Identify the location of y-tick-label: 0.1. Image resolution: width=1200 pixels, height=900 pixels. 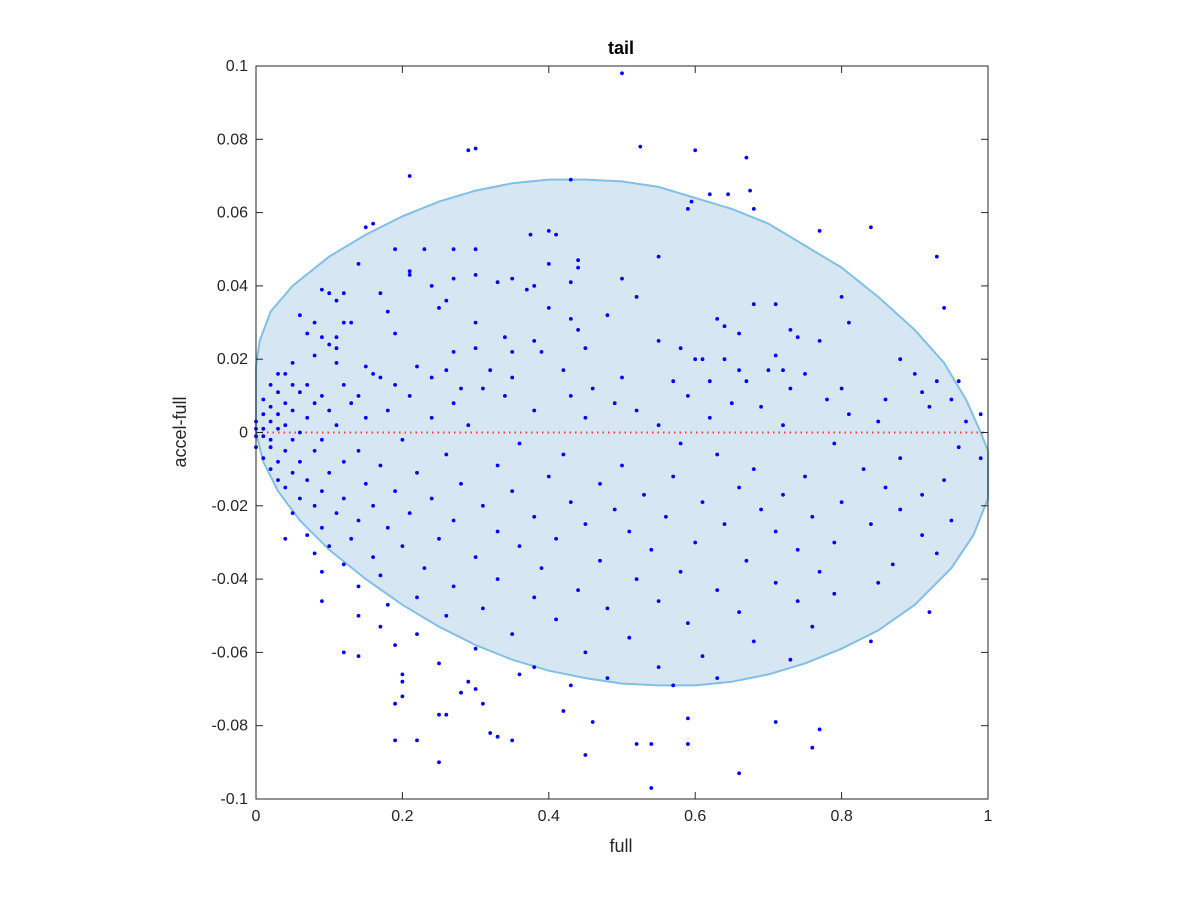
(237, 66).